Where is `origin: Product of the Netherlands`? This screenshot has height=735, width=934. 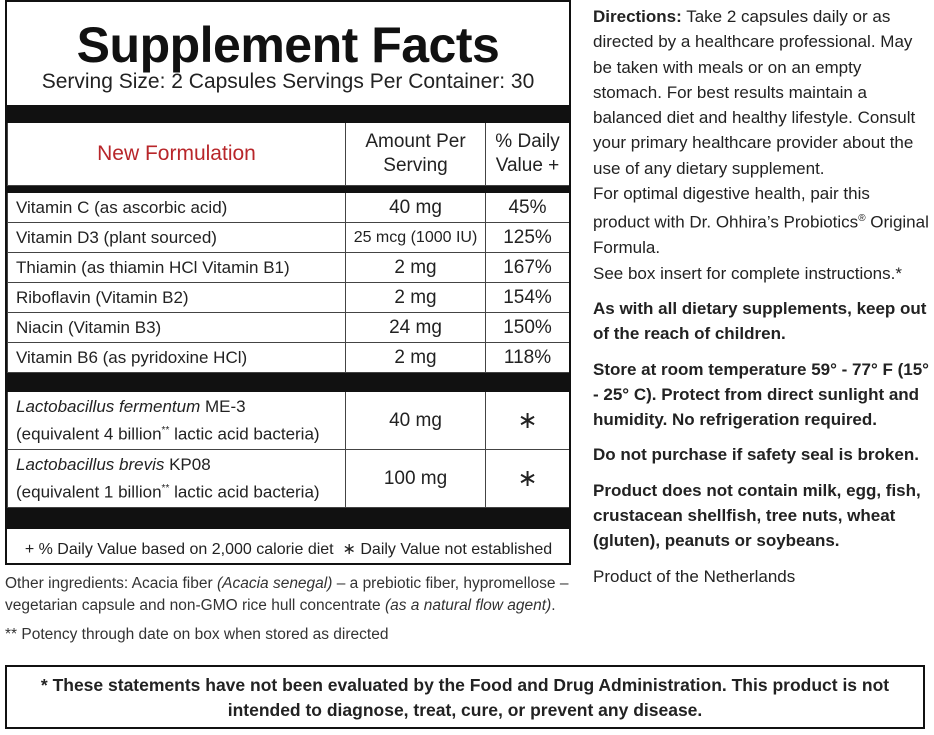
origin: Product of the Netherlands is located at coordinates (694, 576).